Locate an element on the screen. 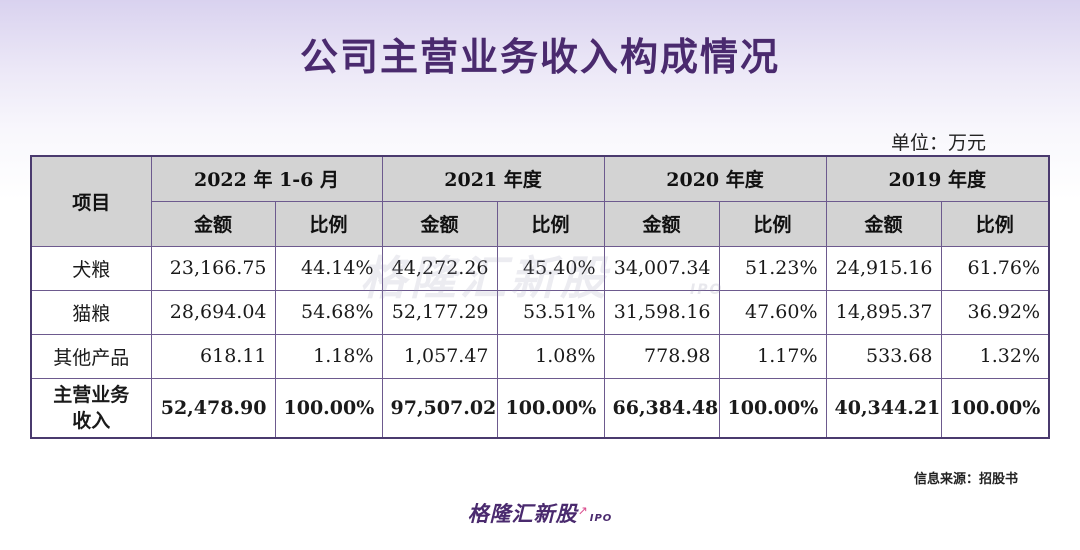 The width and height of the screenshot is (1080, 550). year-header: 2019 年度 is located at coordinates (937, 178).